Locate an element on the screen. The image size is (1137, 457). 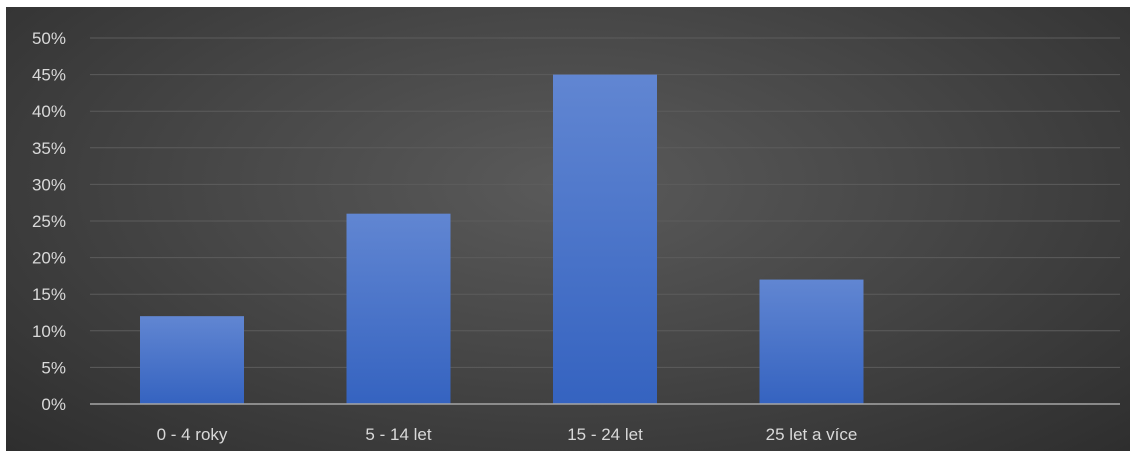
y-tick-label: 15% is located at coordinates (49, 294).